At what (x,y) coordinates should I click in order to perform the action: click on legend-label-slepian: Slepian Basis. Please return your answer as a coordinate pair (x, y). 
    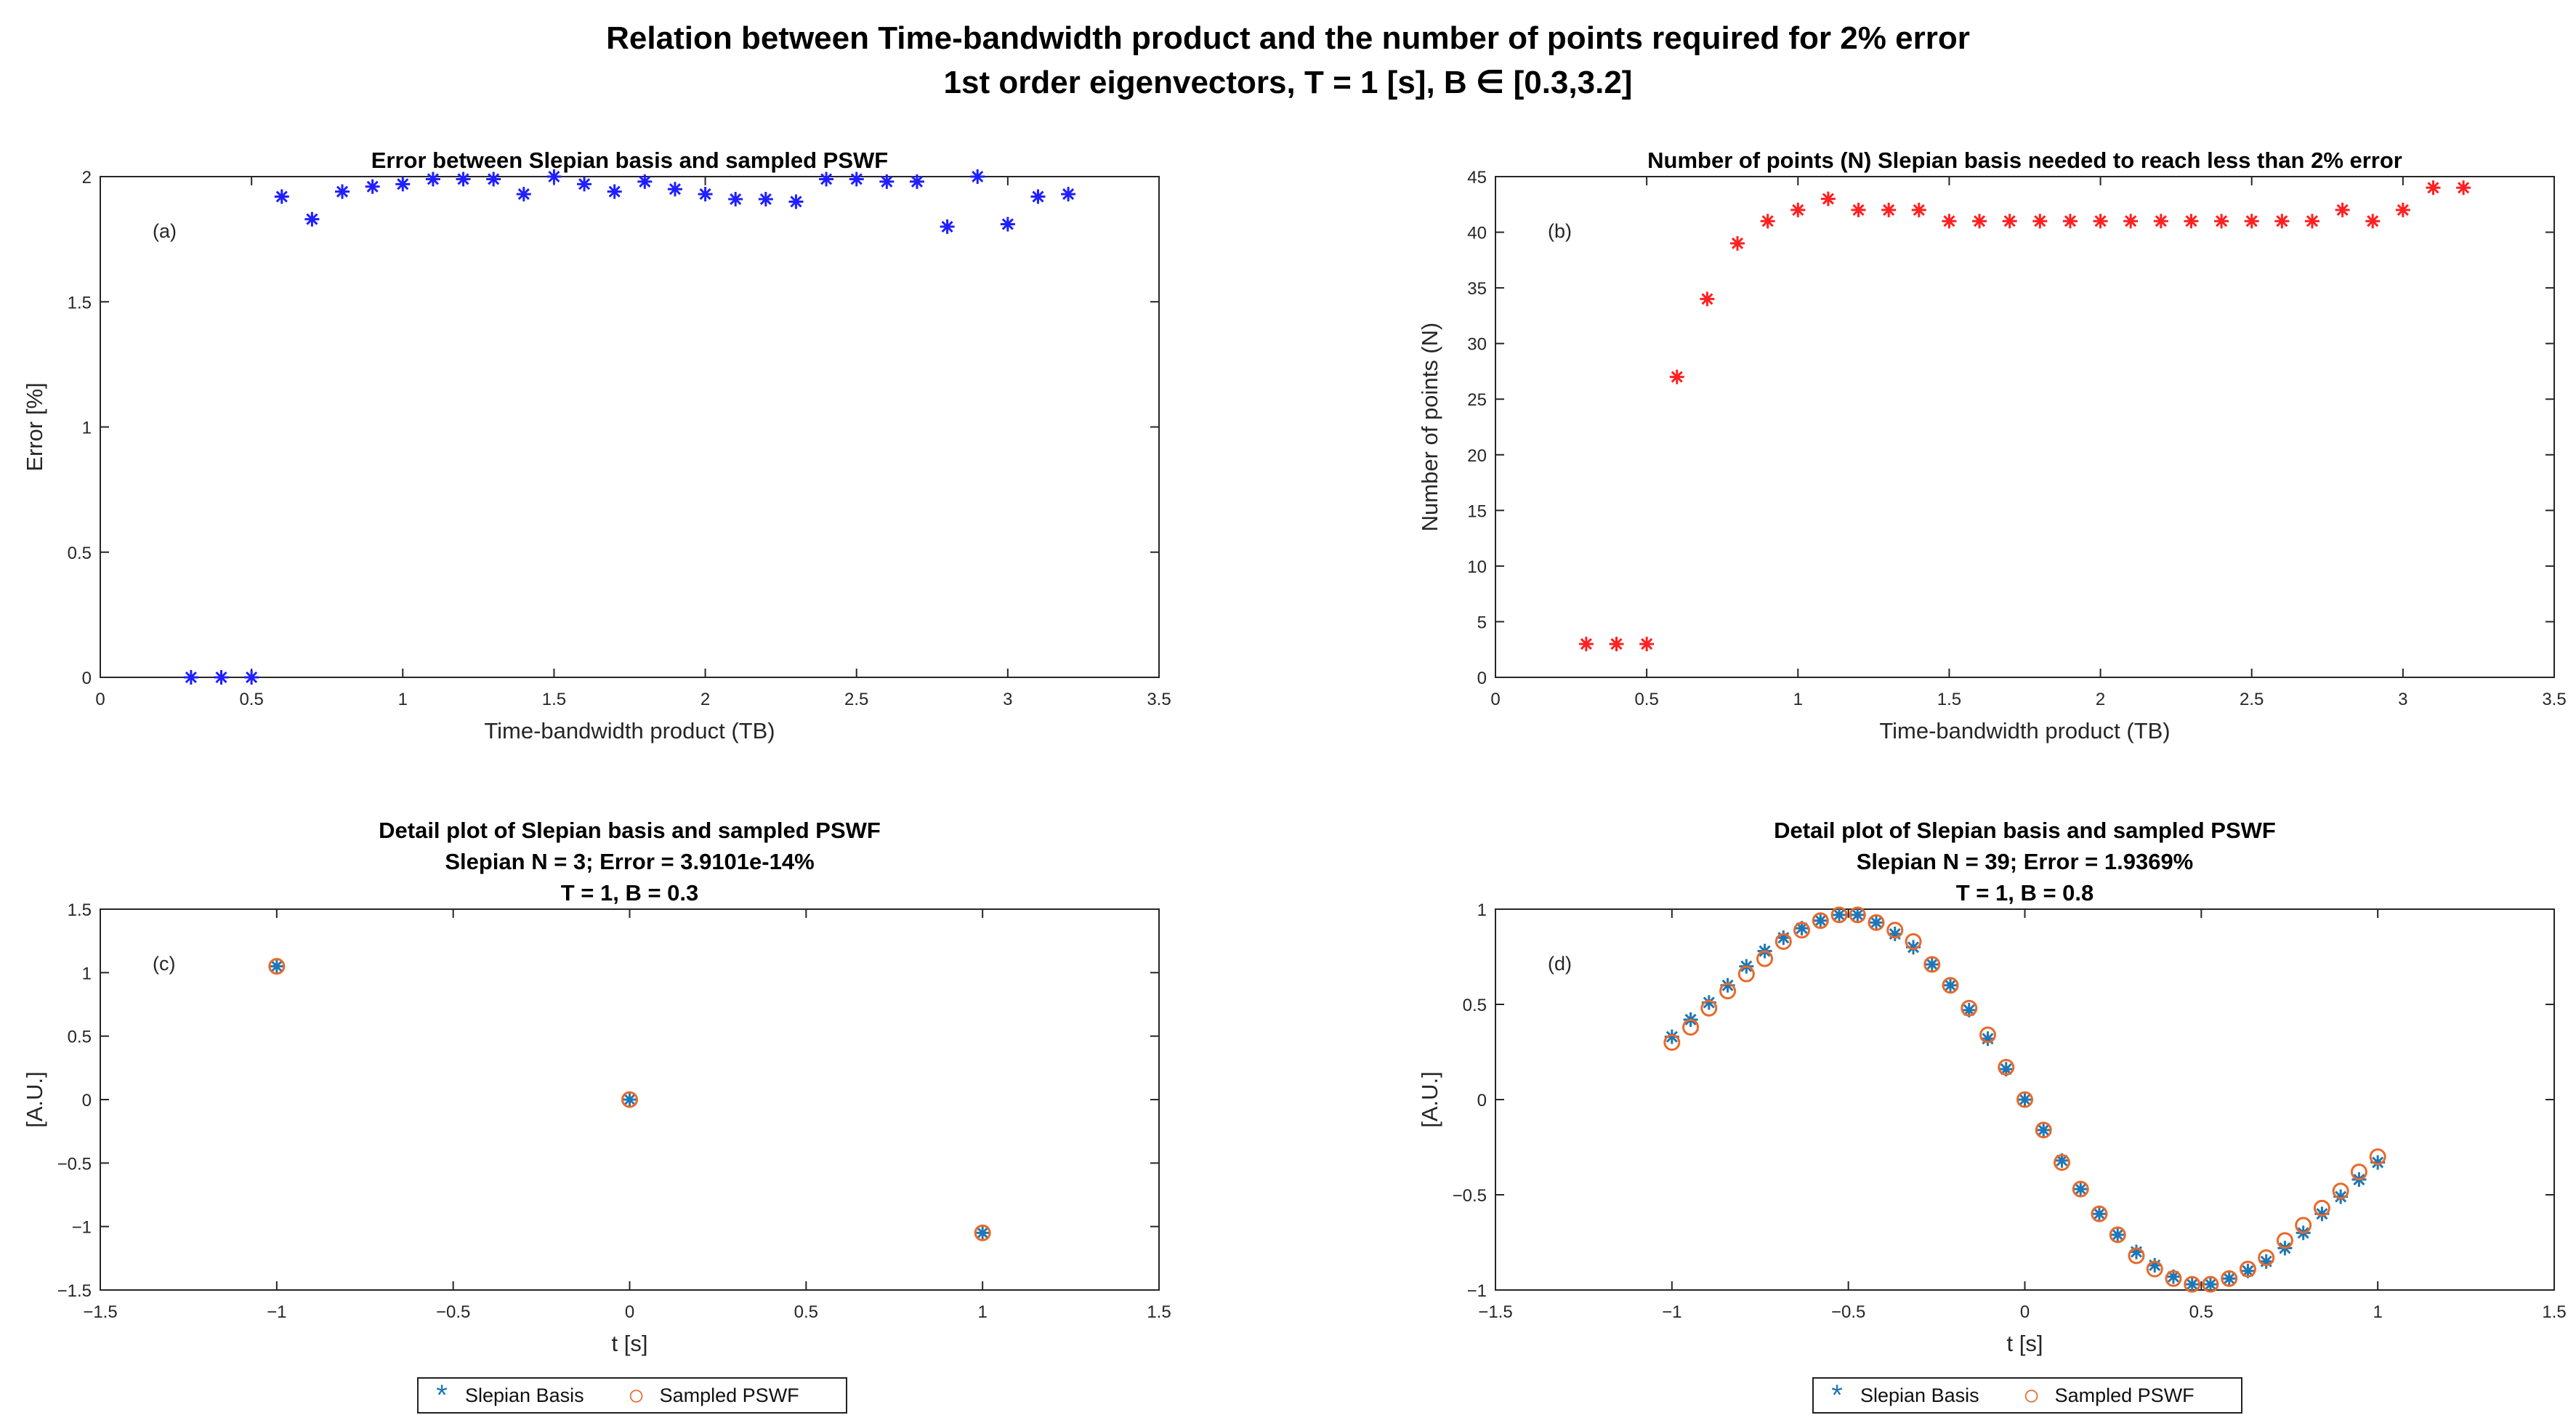
    Looking at the image, I should click on (525, 1395).